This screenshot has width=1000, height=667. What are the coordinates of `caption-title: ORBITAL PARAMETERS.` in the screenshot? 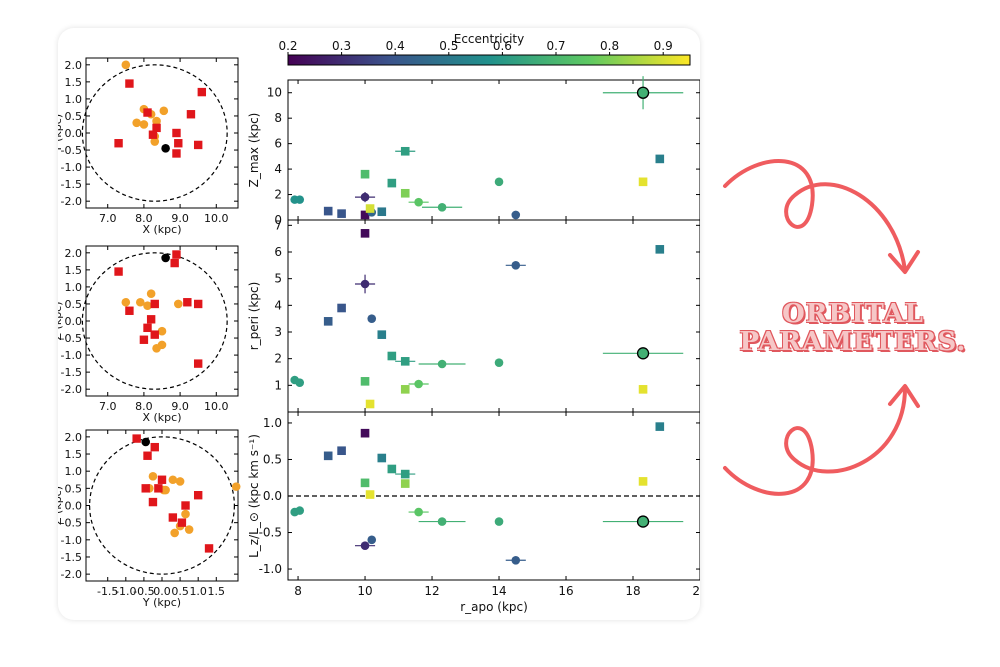 It's located at (853, 328).